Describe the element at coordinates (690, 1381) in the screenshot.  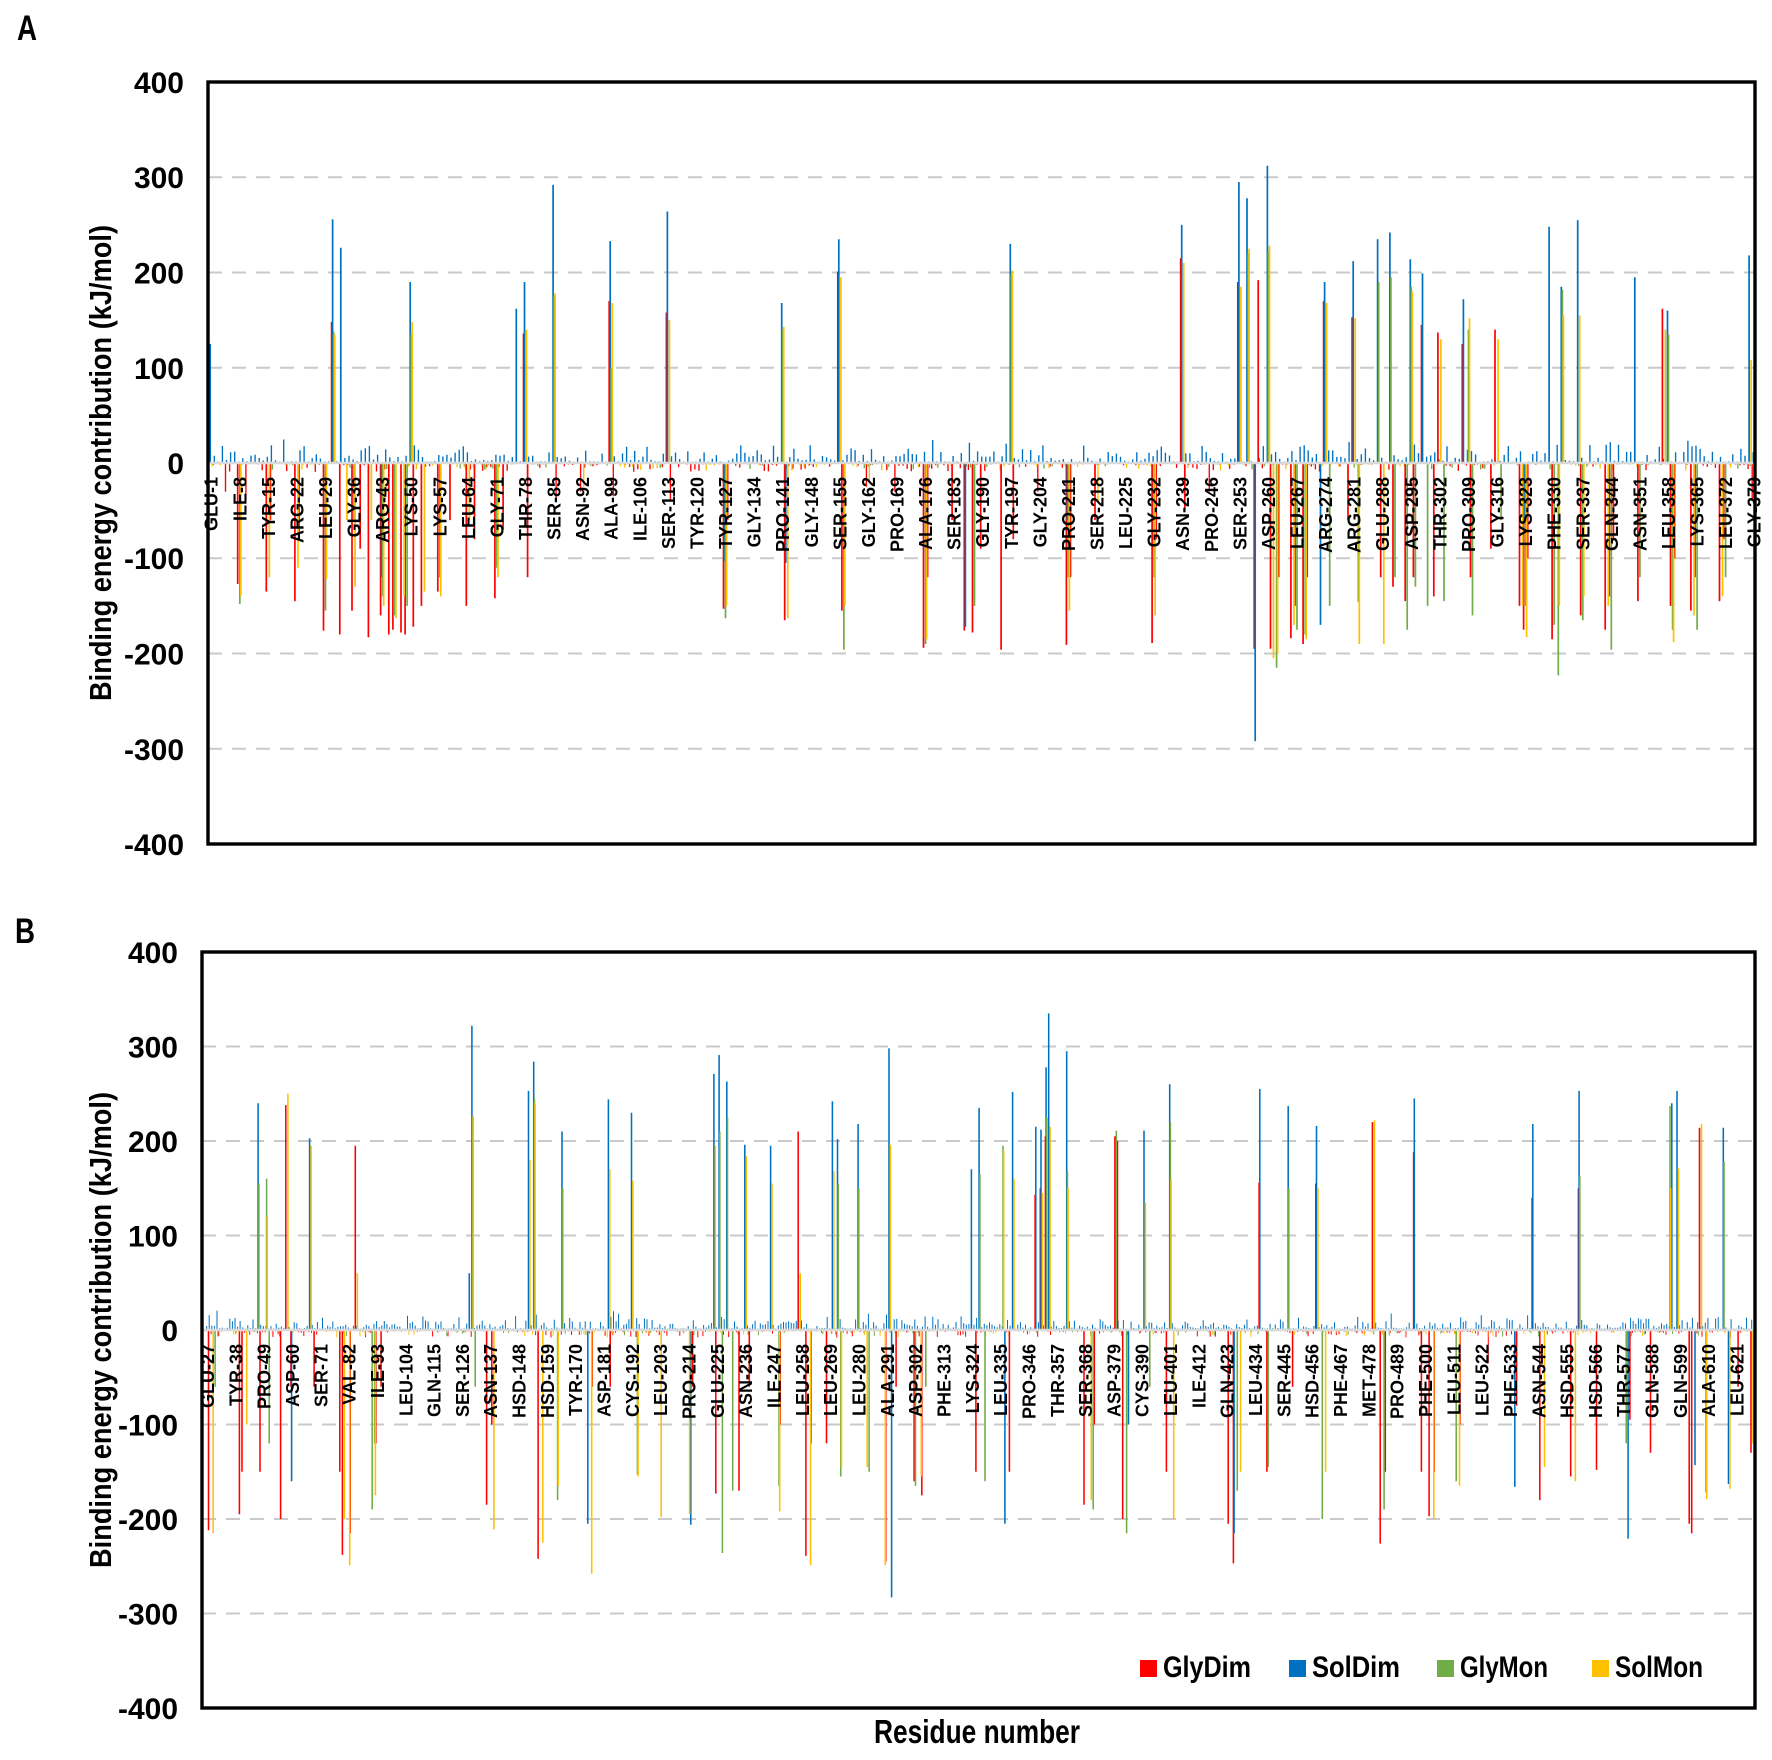
I see `svg-text: PRO-214` at that location.